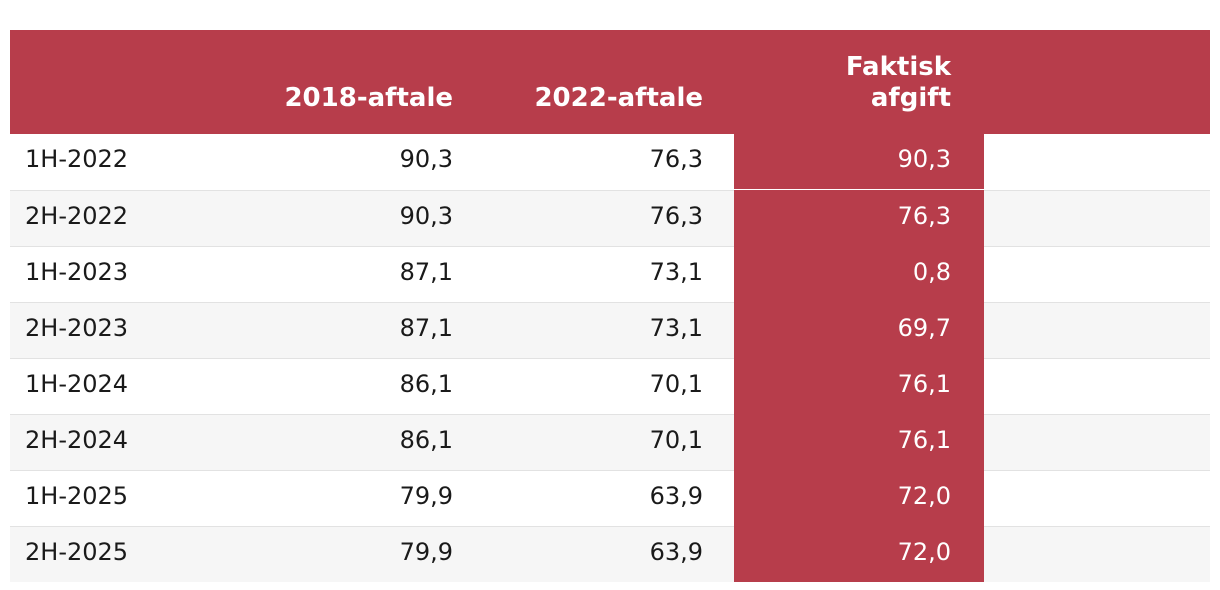 The width and height of the screenshot is (1220, 590). Describe the element at coordinates (898, 67) in the screenshot. I see `header-faktisk-line1: Faktisk` at that location.